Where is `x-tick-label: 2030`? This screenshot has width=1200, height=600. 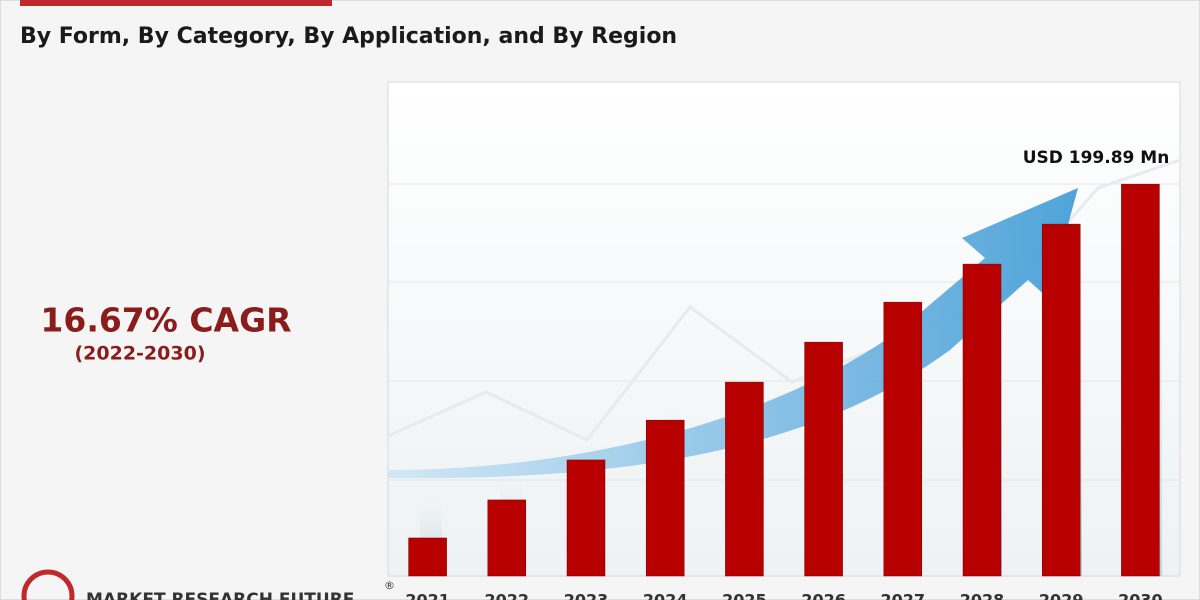 x-tick-label: 2030 is located at coordinates (1140, 595).